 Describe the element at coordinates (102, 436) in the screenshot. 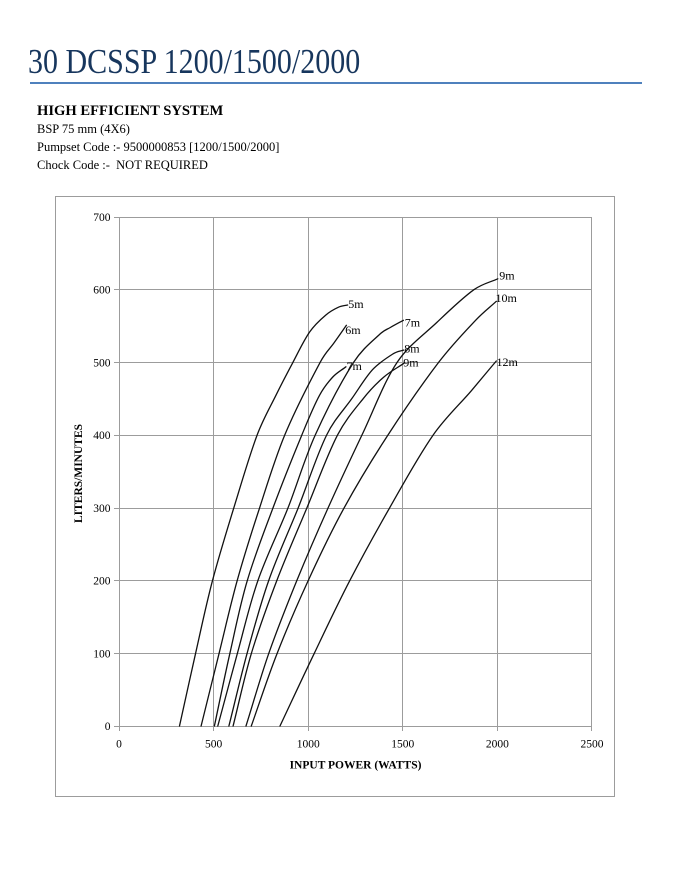

I see `svg-text: 400` at that location.